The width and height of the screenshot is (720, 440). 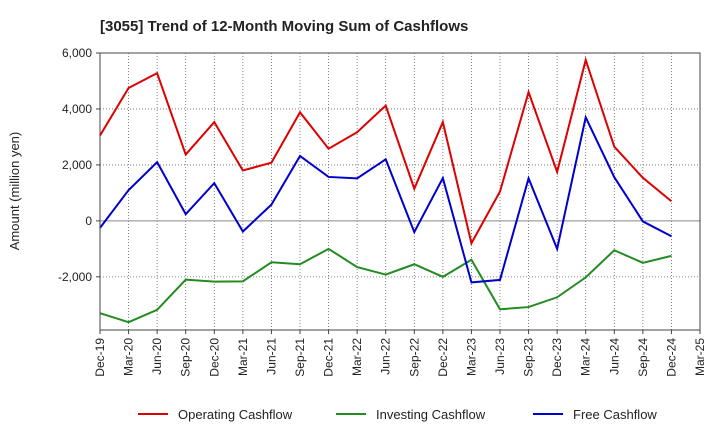 What do you see at coordinates (431, 414) in the screenshot?
I see `legend-label-investing-cashflow: Investing Cashflow` at bounding box center [431, 414].